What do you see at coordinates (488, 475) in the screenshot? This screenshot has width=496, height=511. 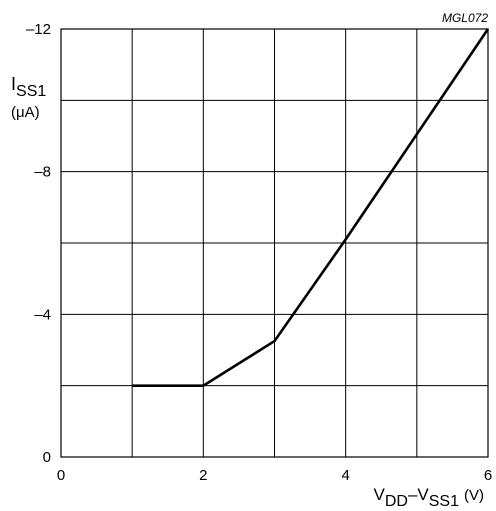 I see `x-tick-label: 6` at bounding box center [488, 475].